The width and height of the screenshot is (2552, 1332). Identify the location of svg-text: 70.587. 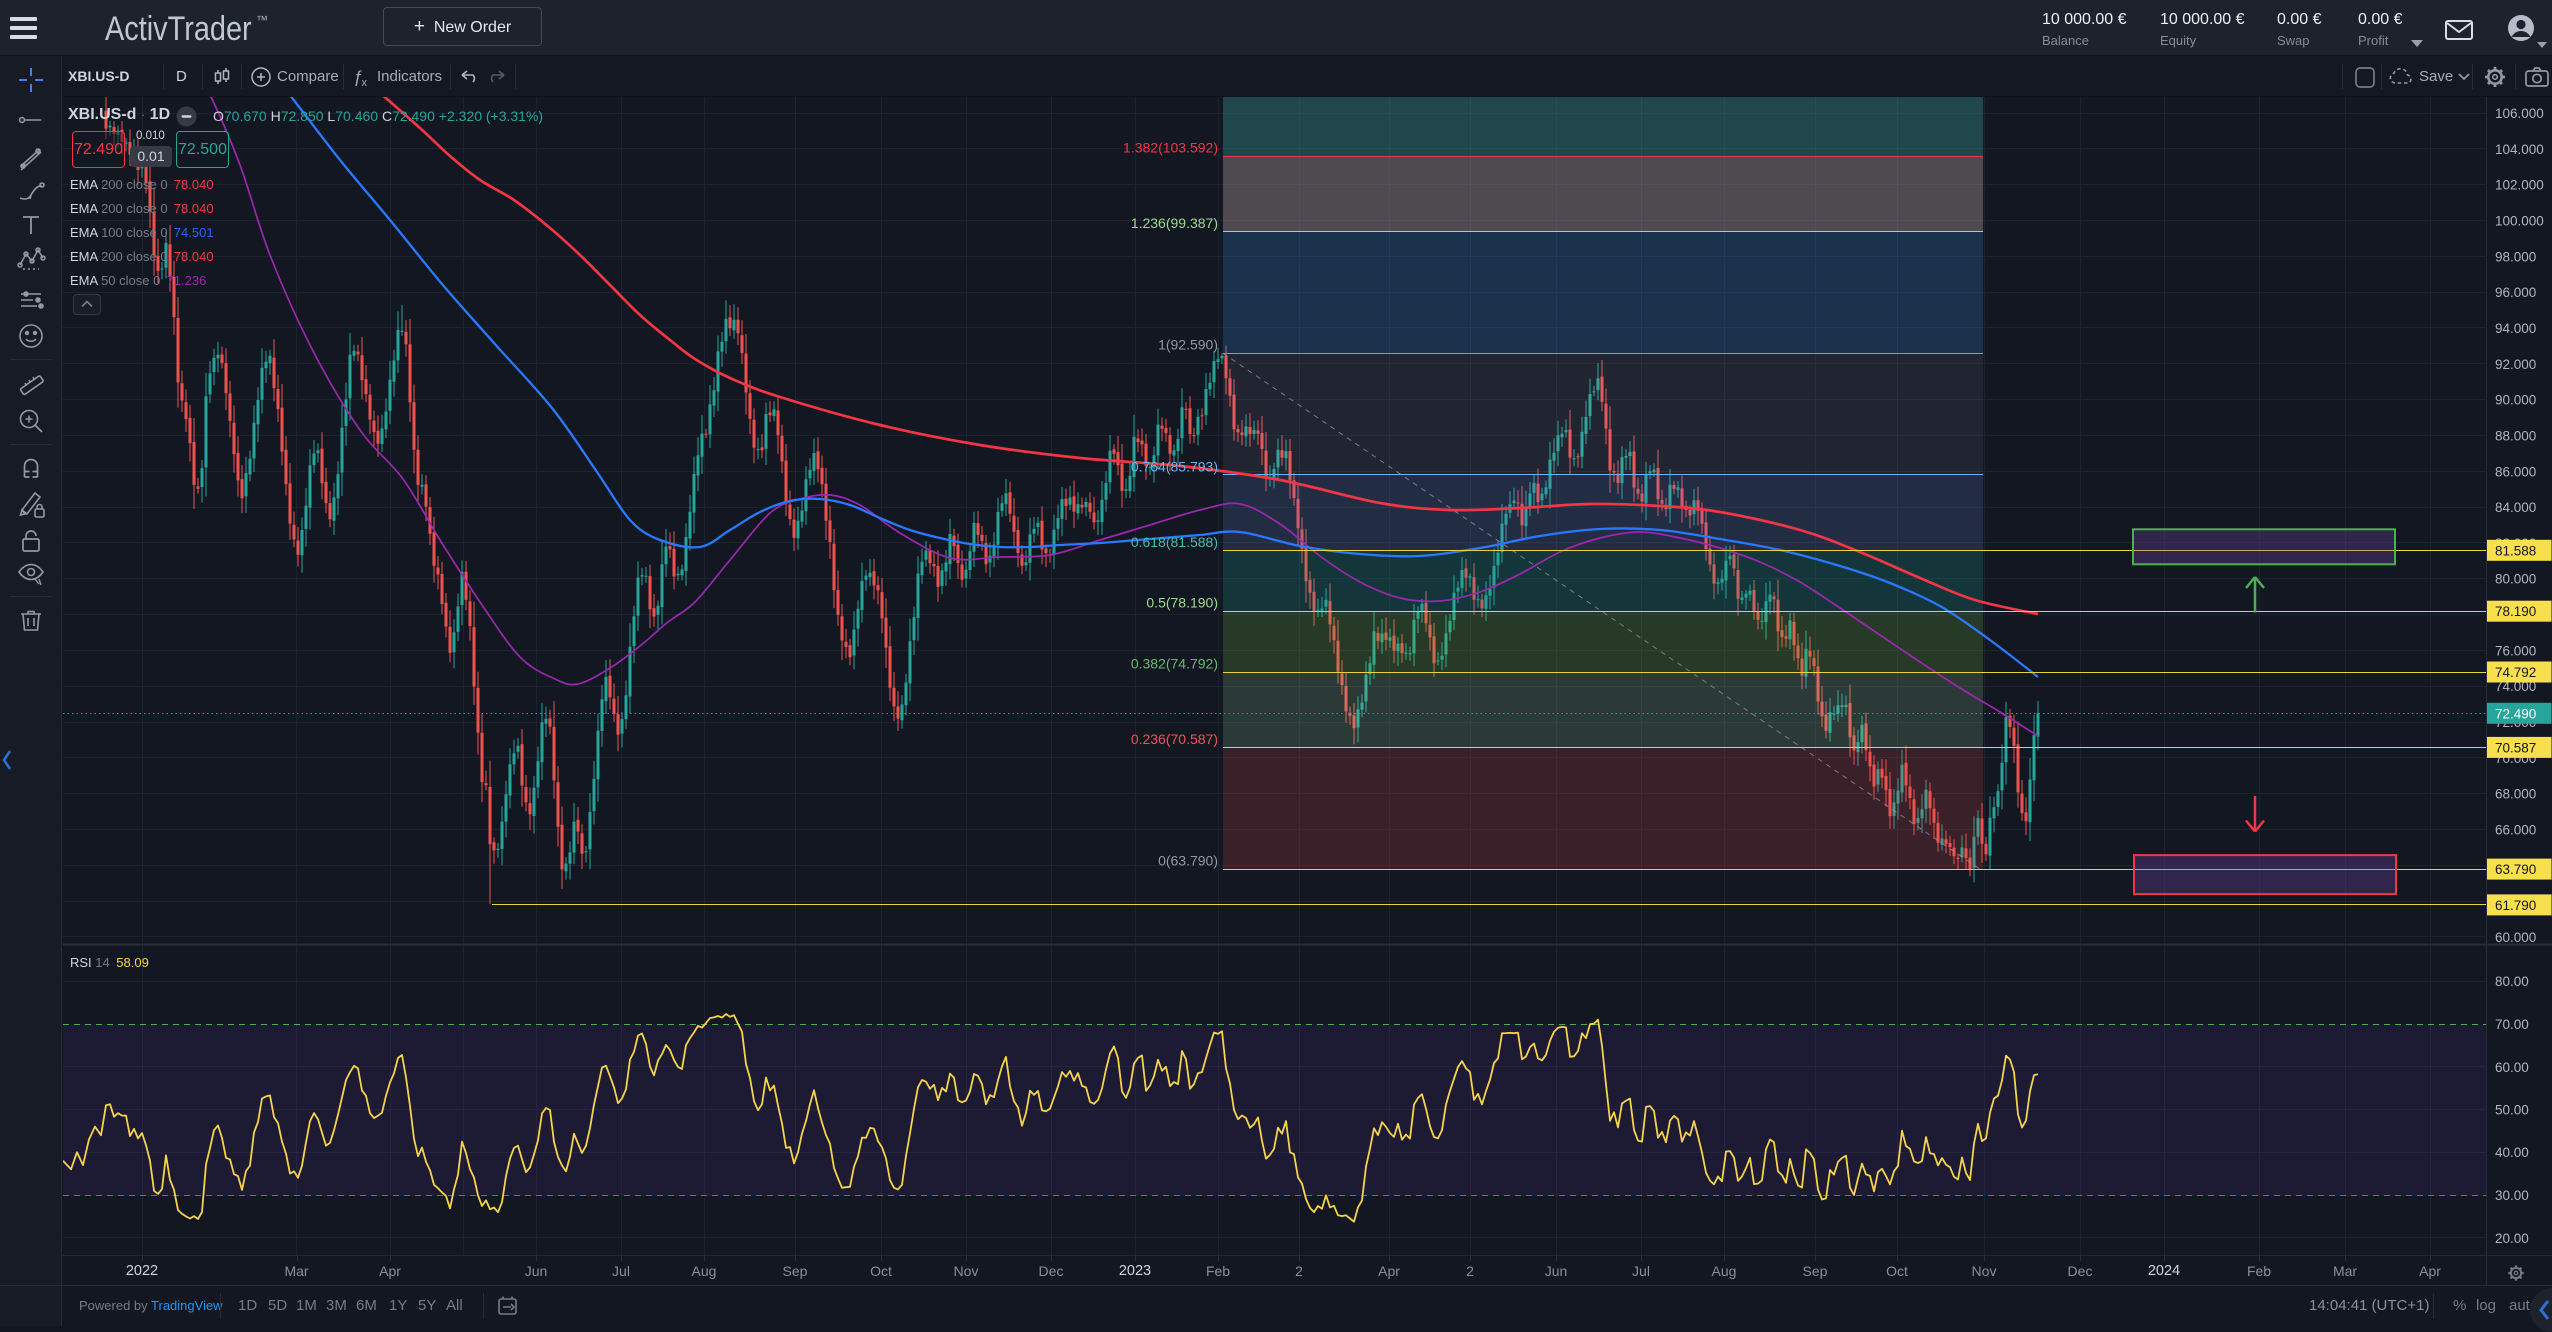
(2515, 747).